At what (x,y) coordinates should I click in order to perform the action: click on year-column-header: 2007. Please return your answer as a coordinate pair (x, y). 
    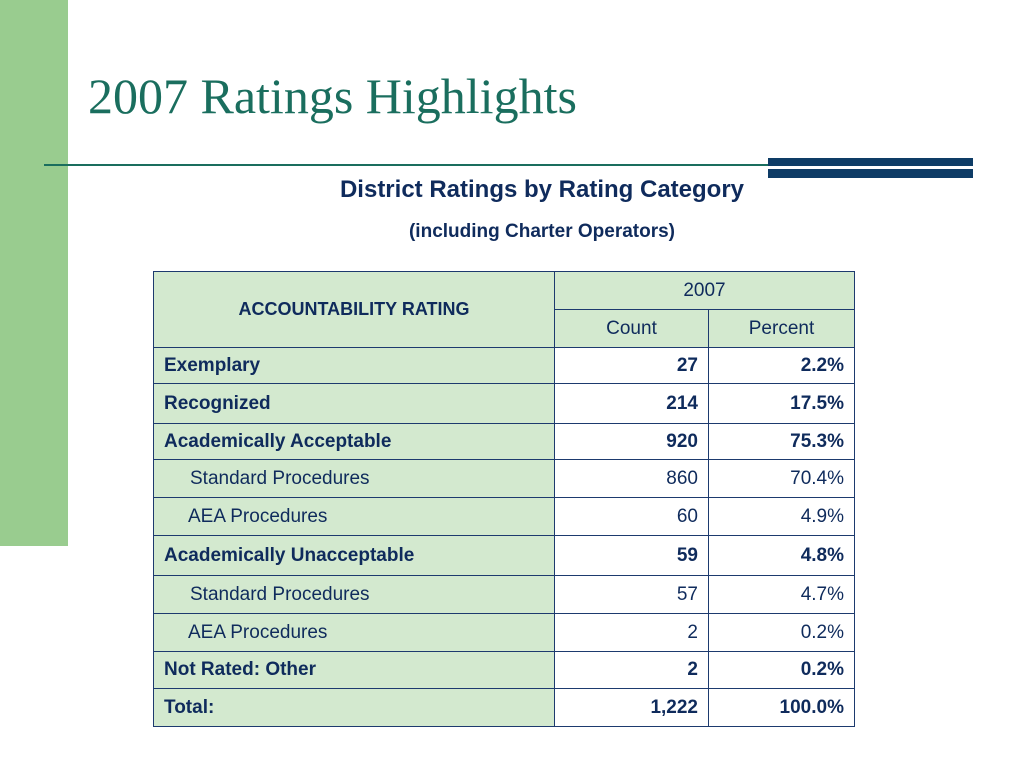
    Looking at the image, I should click on (704, 290).